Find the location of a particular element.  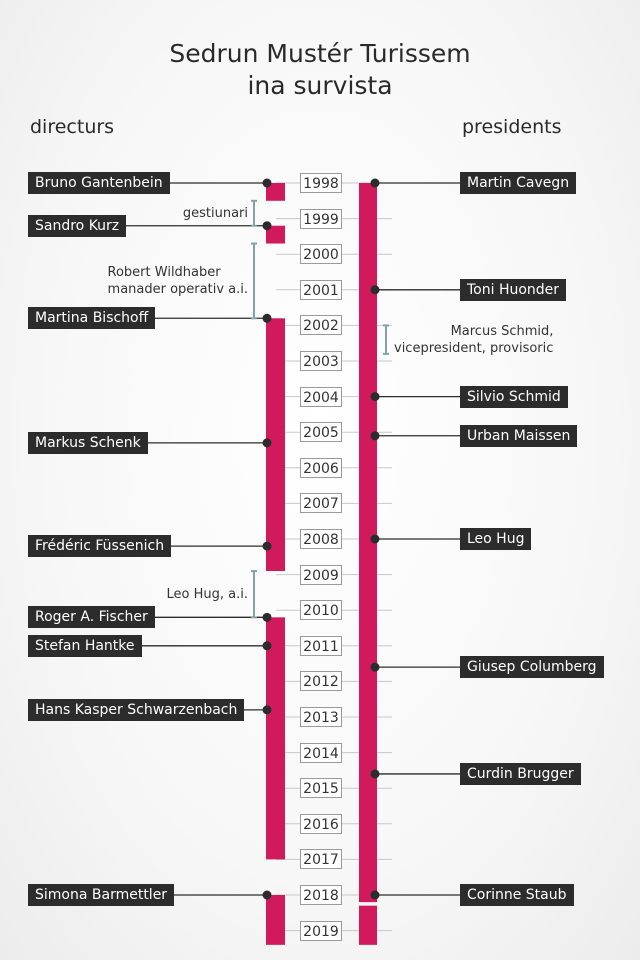

interim-note: Leo Hug, a.i. is located at coordinates (207, 594).